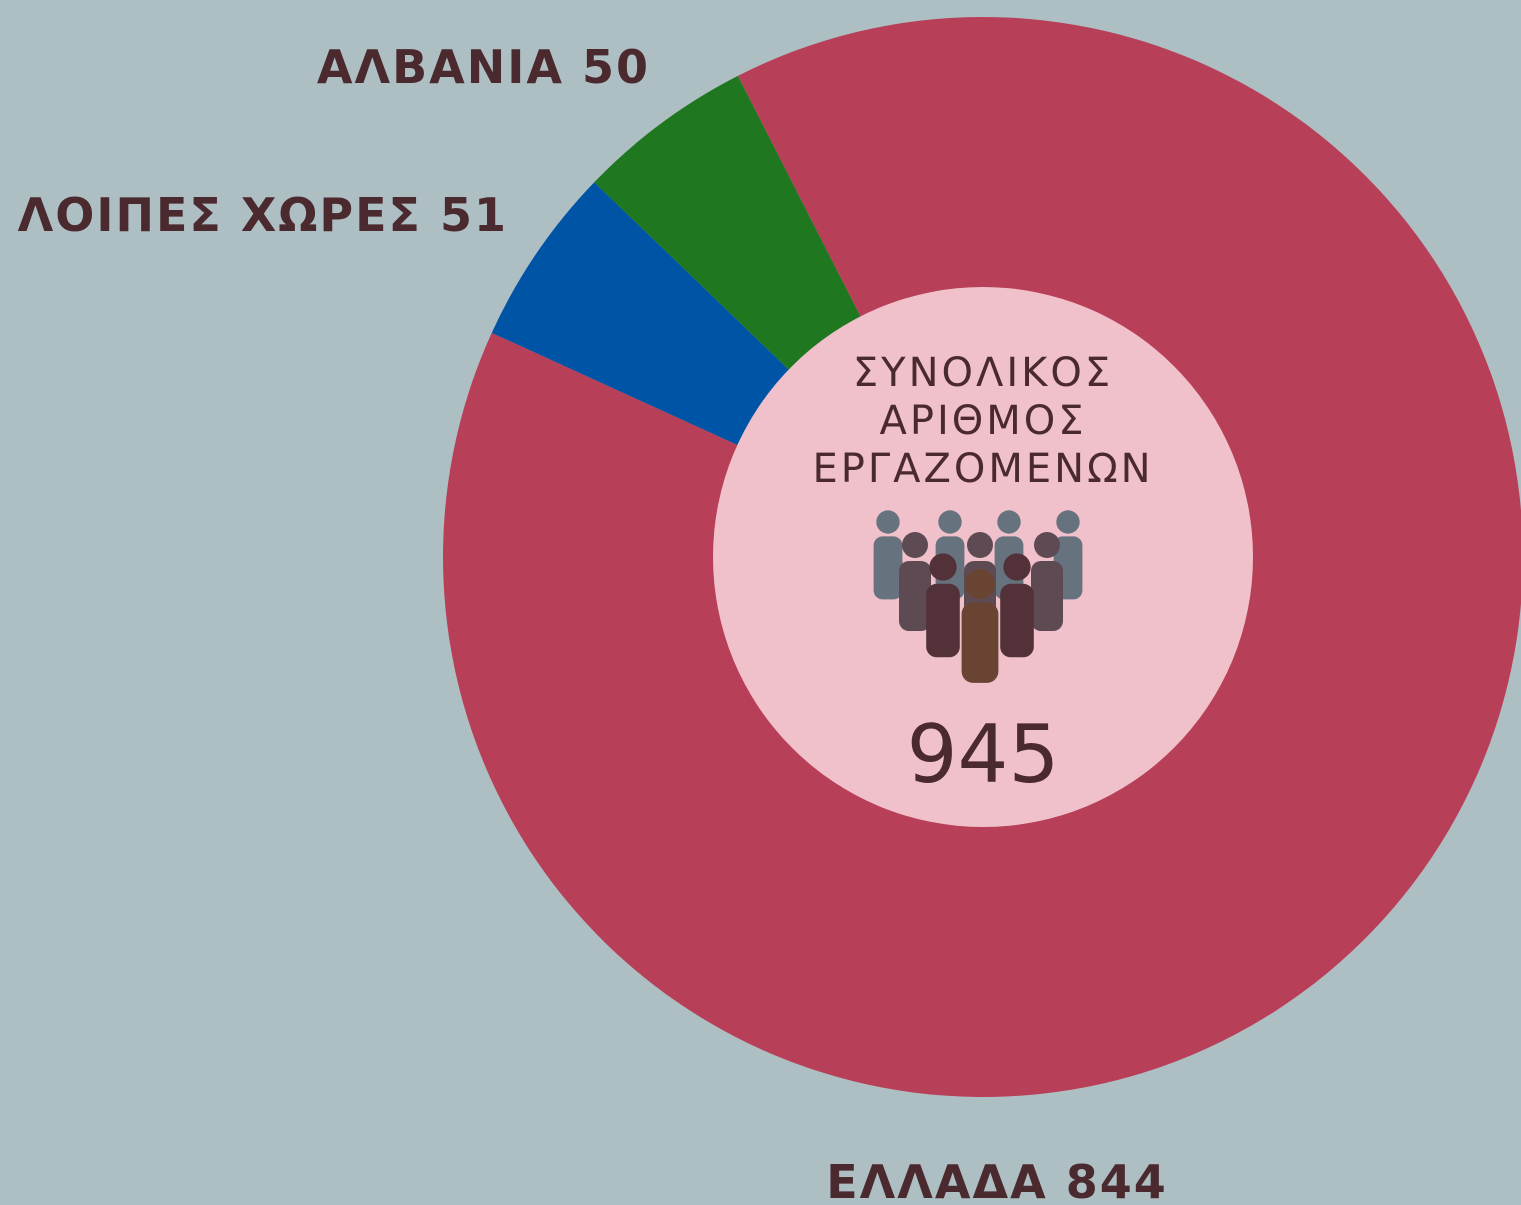 The height and width of the screenshot is (1205, 1521). What do you see at coordinates (983, 373) in the screenshot?
I see `center-label: ΣΥΝΟΛΙΚΟΣ` at bounding box center [983, 373].